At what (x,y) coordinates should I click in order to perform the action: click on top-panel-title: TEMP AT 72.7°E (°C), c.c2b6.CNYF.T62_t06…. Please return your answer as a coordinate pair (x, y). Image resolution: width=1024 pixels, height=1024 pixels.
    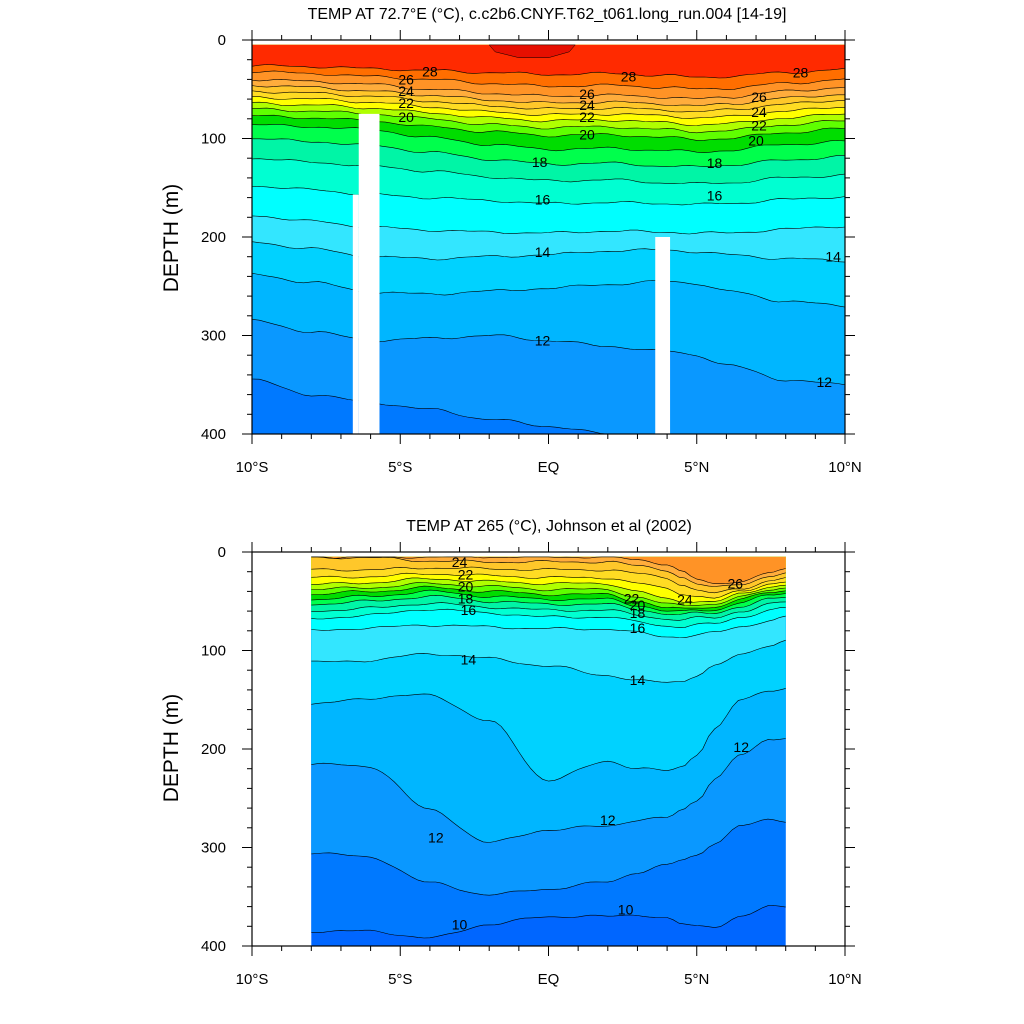
    Looking at the image, I should click on (547, 14).